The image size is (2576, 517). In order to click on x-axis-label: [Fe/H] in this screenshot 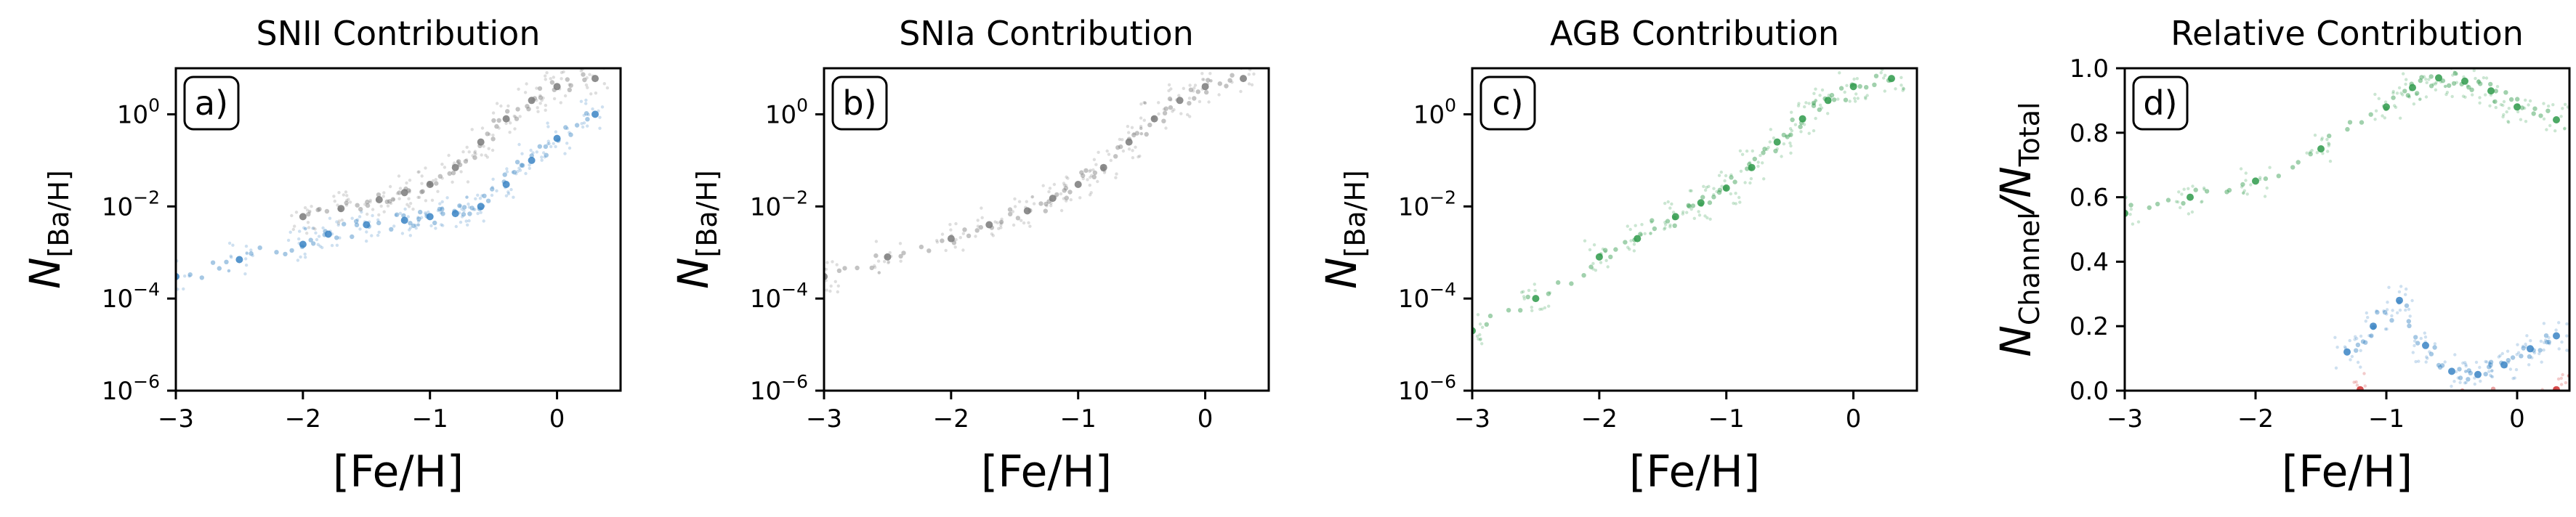, I will do `click(1046, 472)`.